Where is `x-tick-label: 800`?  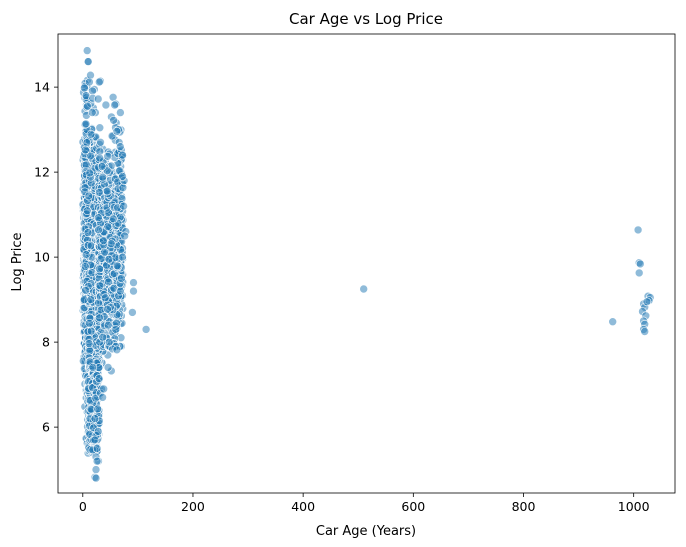
x-tick-label: 800 is located at coordinates (524, 506).